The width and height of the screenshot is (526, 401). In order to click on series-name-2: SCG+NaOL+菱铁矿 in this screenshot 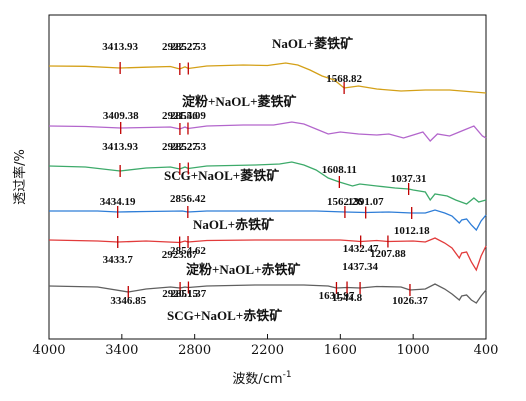, I will do `click(221, 175)`.